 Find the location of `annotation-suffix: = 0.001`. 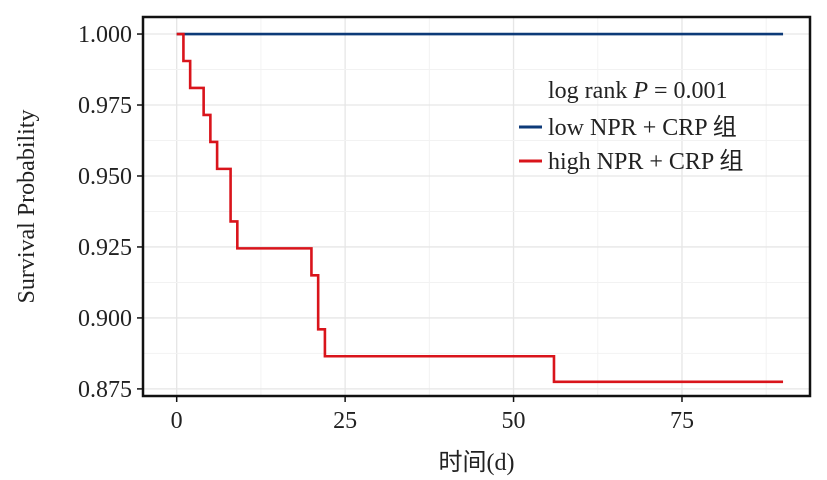

annotation-suffix: = 0.001 is located at coordinates (688, 91).